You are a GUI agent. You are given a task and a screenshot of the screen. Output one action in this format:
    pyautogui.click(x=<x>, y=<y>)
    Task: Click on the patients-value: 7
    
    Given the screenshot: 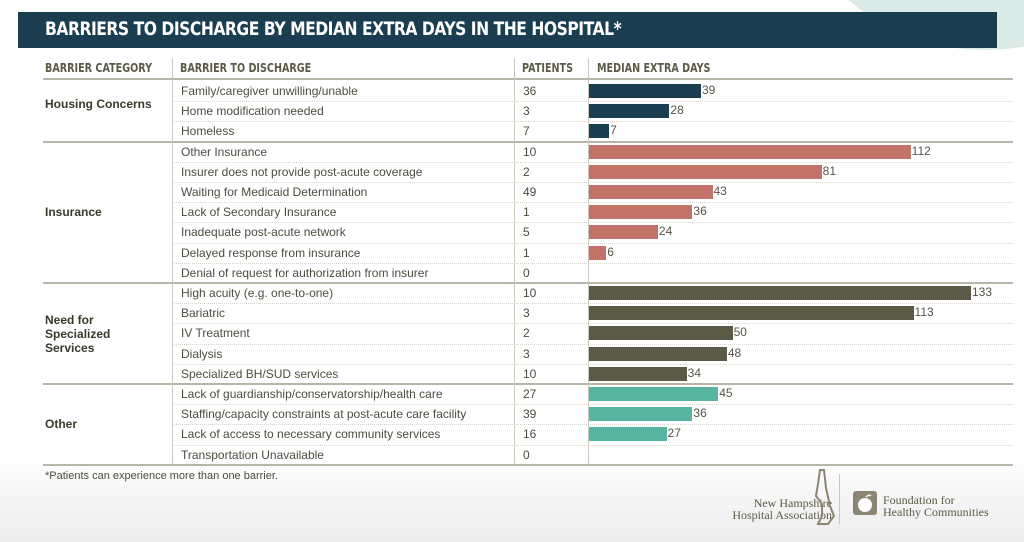 What is the action you would take?
    pyautogui.click(x=526, y=131)
    